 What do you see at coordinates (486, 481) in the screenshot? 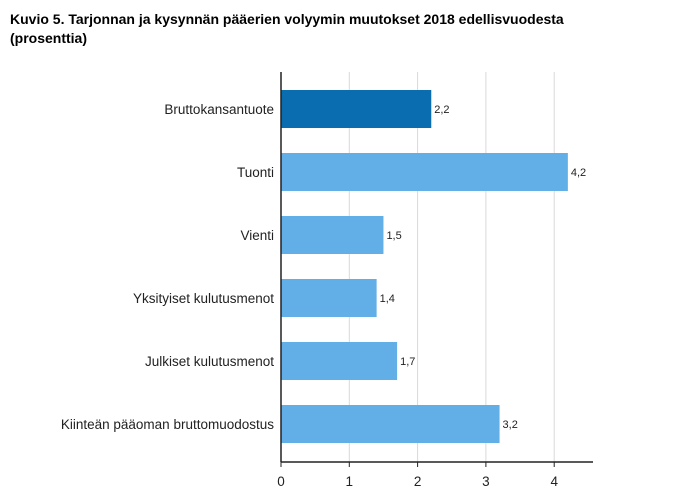
I see `x-tick-label-3: 3` at bounding box center [486, 481].